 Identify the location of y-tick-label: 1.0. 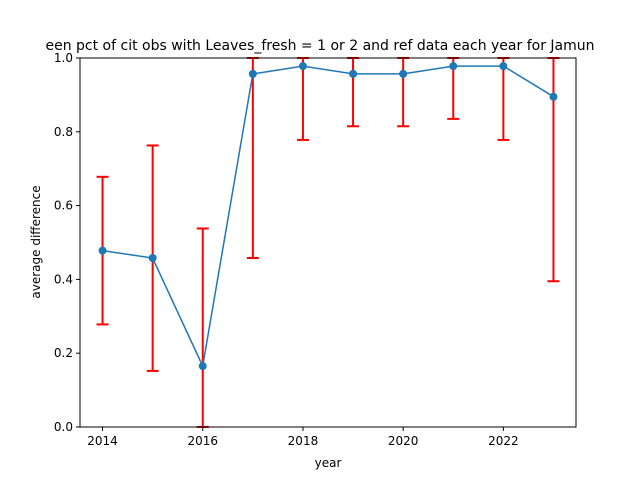
(63, 58).